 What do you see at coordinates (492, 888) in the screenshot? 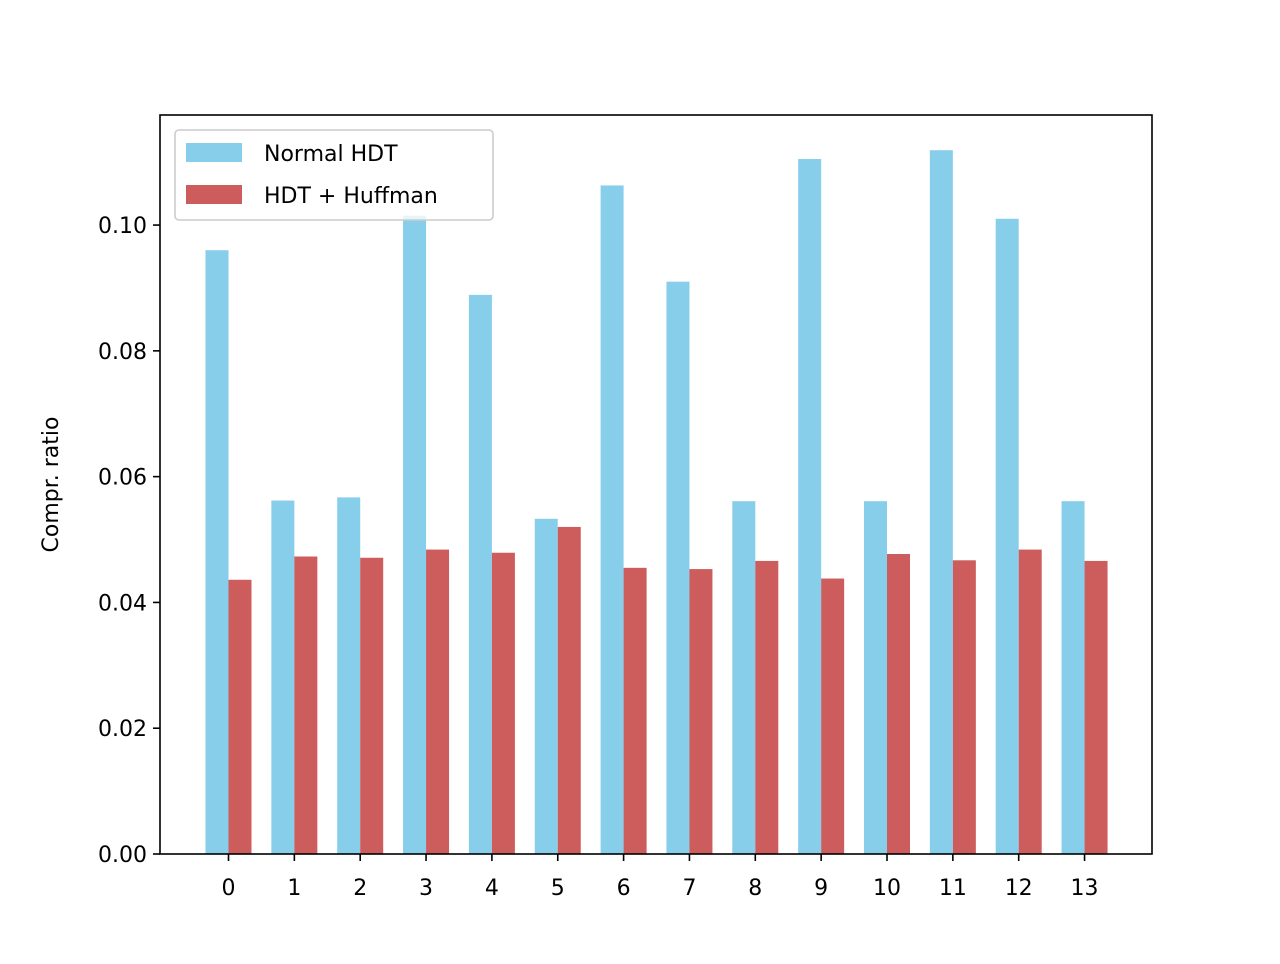
I see `x-tick-label: 4` at bounding box center [492, 888].